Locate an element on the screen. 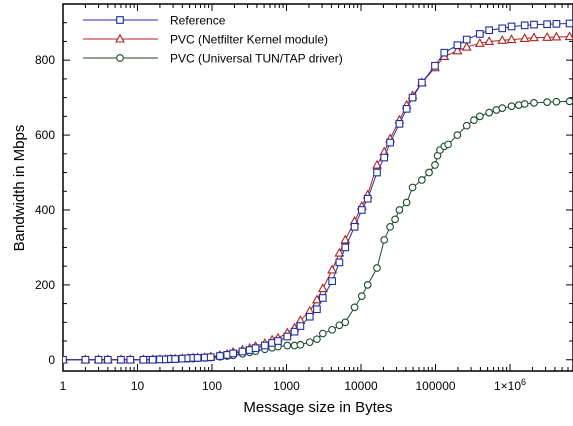  x-tick-label-exponent: 6 is located at coordinates (523, 382).